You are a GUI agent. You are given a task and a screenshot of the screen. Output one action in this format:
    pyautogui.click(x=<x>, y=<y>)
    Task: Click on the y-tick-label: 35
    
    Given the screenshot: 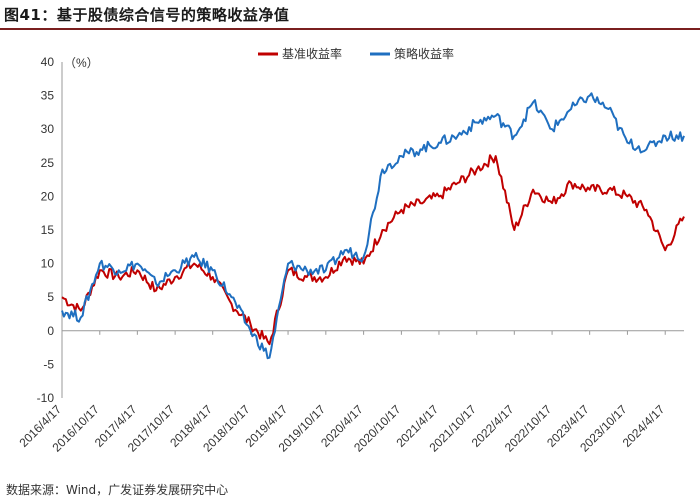 What is the action you would take?
    pyautogui.click(x=48, y=96)
    